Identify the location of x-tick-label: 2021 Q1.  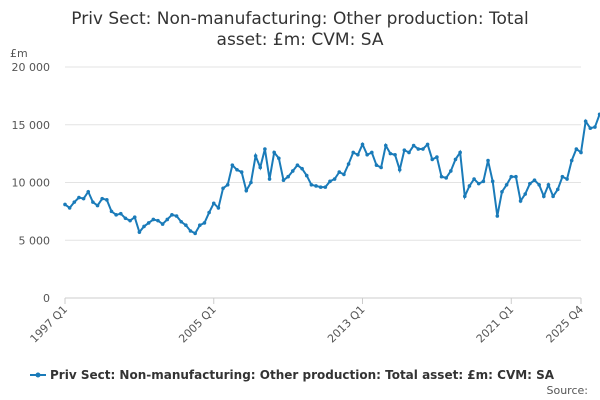
(495, 324).